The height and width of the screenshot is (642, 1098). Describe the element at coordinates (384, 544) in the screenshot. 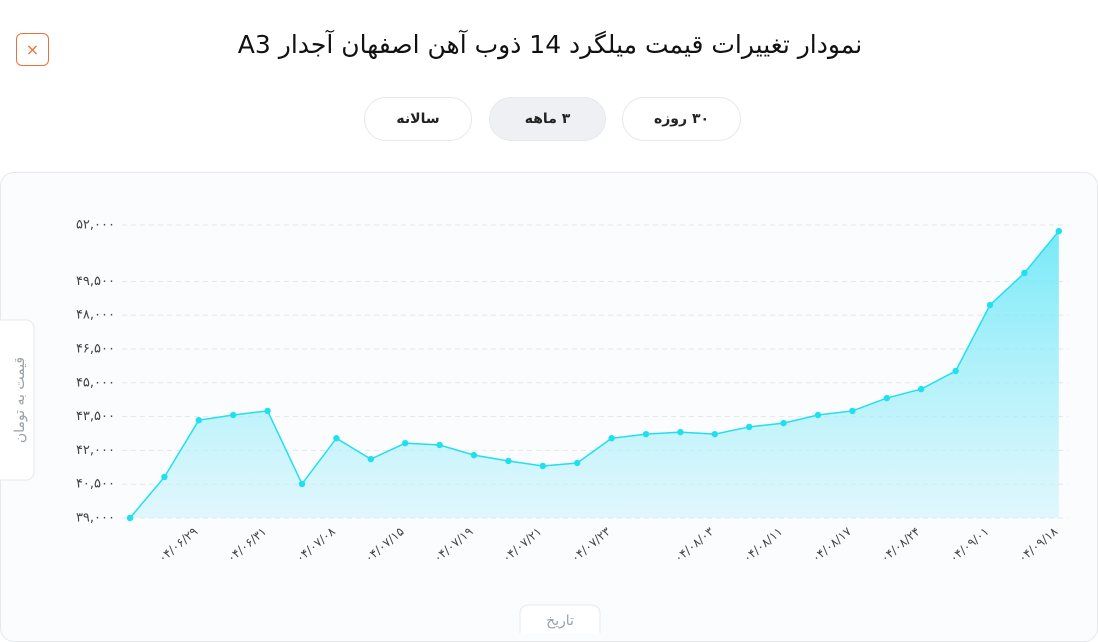

I see `x-tick-label: ۰۴/۰۷/۱۵` at that location.